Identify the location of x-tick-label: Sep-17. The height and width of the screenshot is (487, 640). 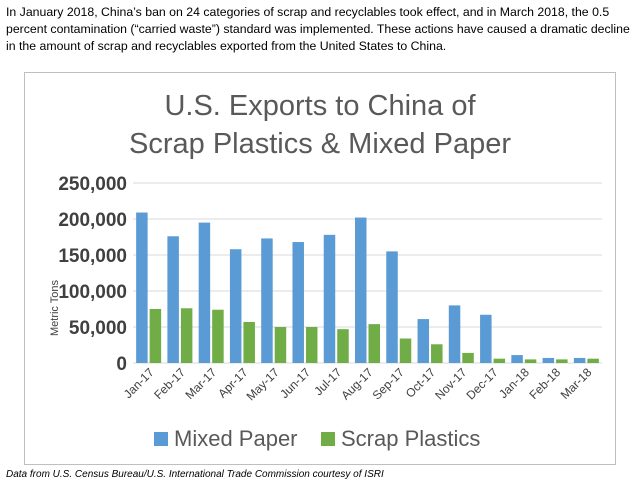
(388, 383).